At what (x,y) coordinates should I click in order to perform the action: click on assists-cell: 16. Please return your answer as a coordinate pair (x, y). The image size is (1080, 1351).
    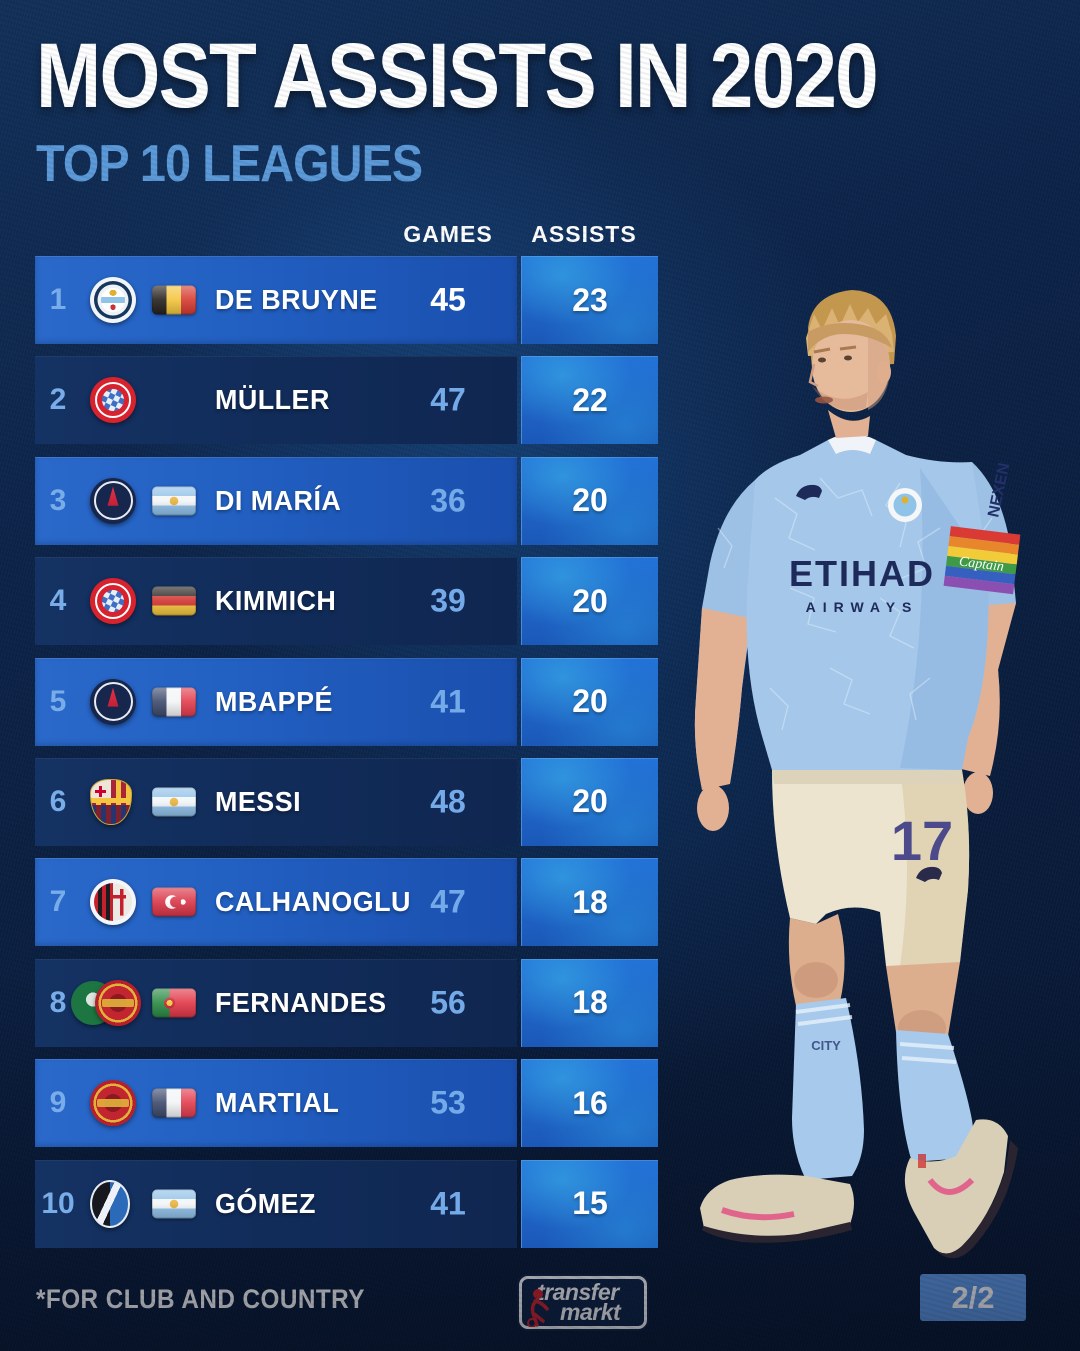
    Looking at the image, I should click on (589, 1103).